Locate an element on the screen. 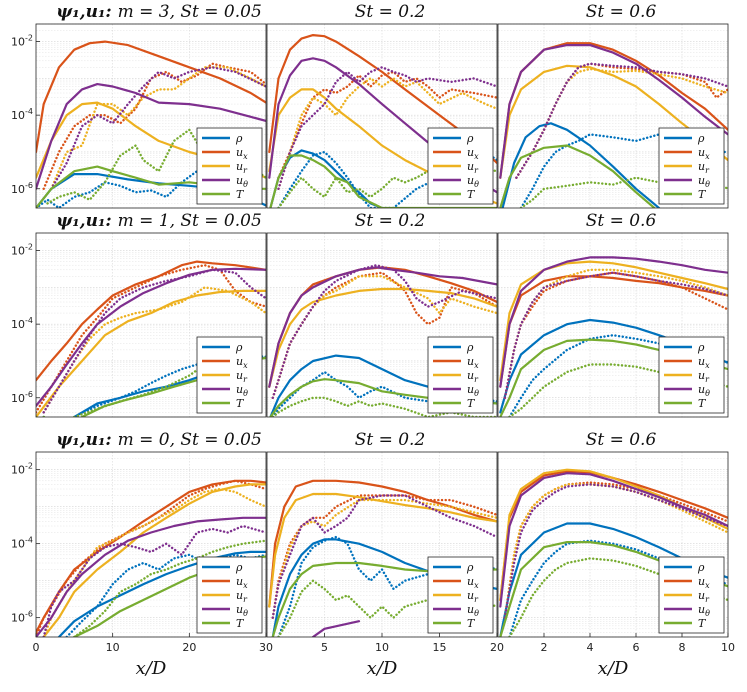 The image size is (747, 692). panel-title: ψ₁,u₁: m = 3, St = 0.05 is located at coordinates (159, 12).